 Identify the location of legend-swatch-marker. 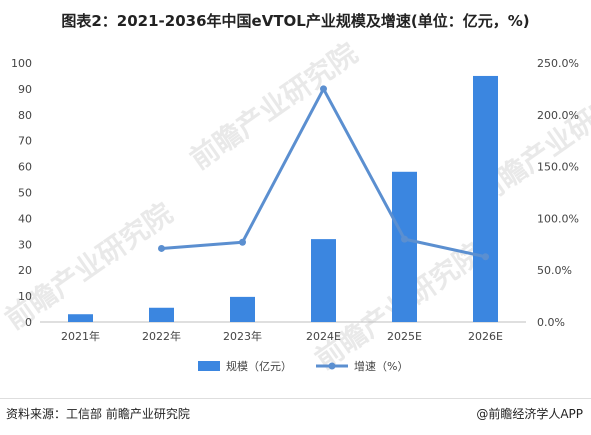
(332, 366).